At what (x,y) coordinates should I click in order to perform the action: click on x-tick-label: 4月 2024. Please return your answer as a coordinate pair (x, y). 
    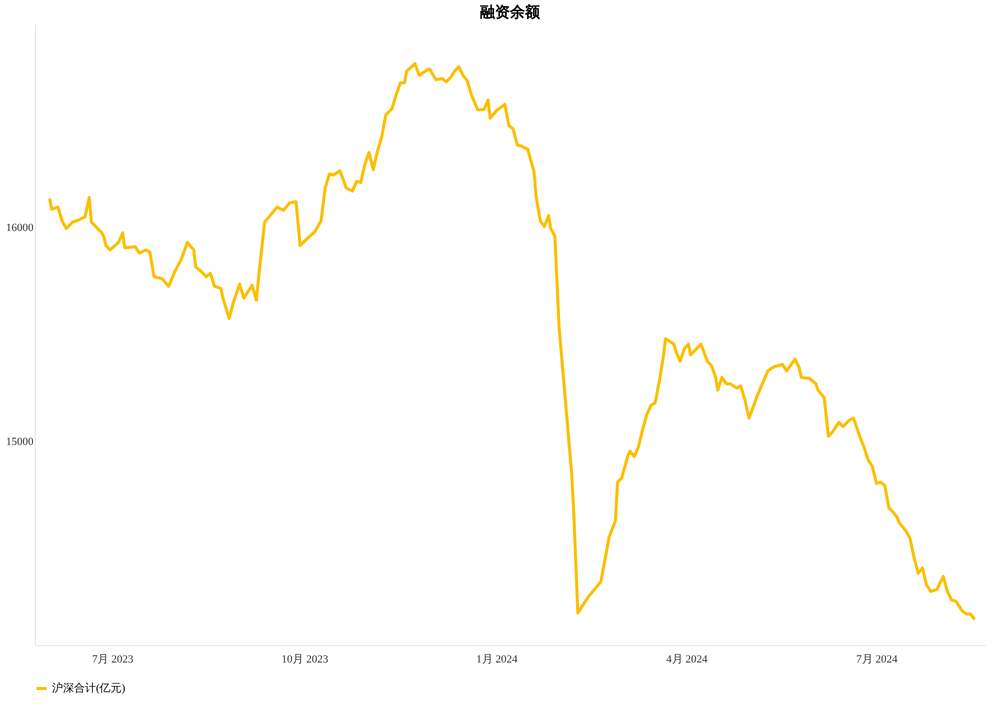
    Looking at the image, I should click on (687, 660).